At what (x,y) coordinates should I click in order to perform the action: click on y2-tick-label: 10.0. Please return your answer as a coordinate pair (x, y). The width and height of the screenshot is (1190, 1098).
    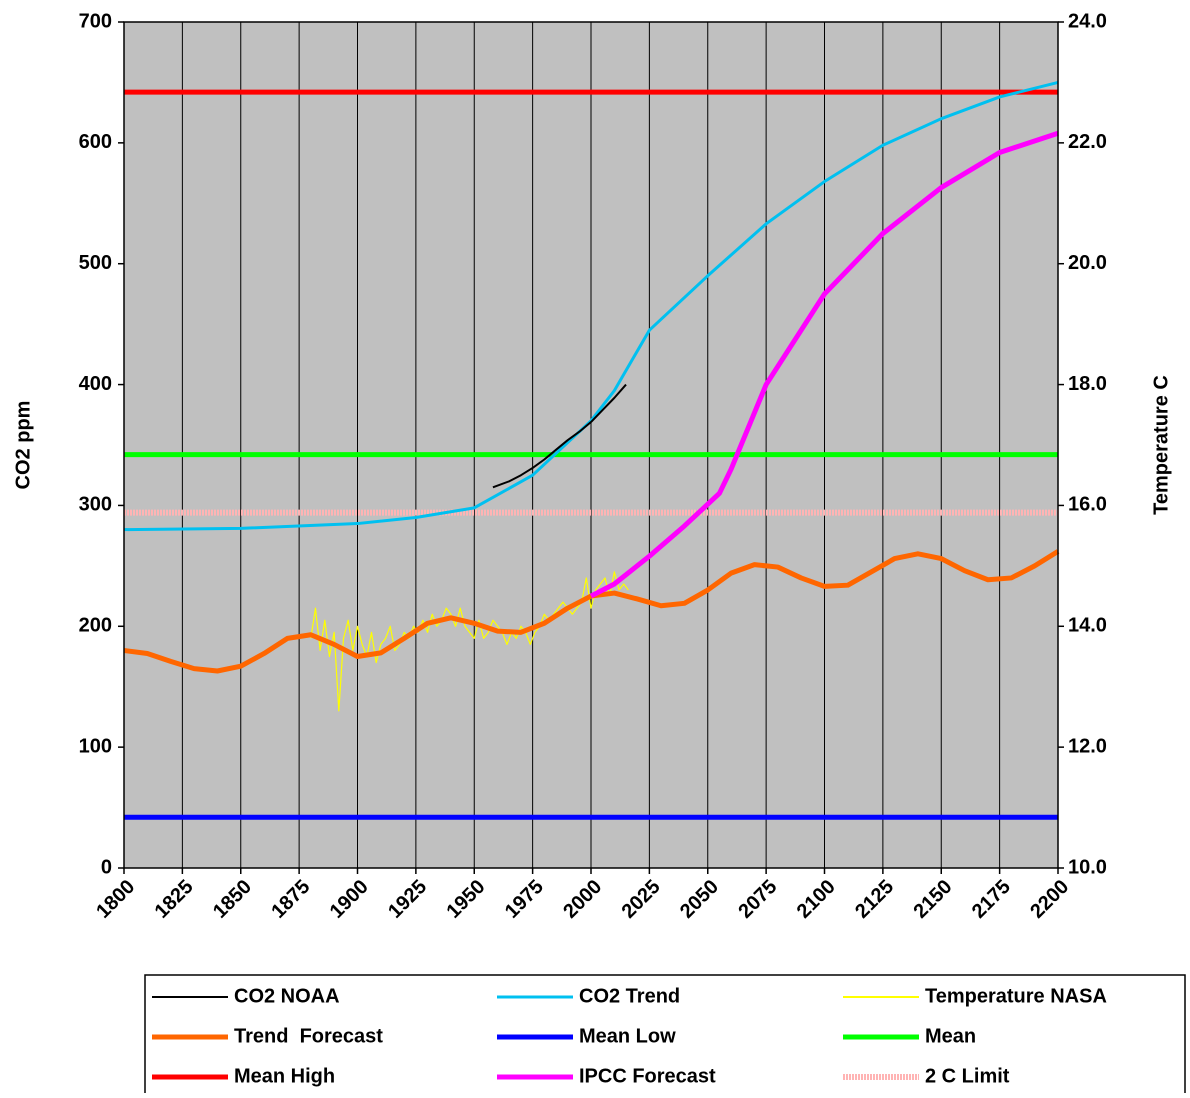
    Looking at the image, I should click on (1087, 867).